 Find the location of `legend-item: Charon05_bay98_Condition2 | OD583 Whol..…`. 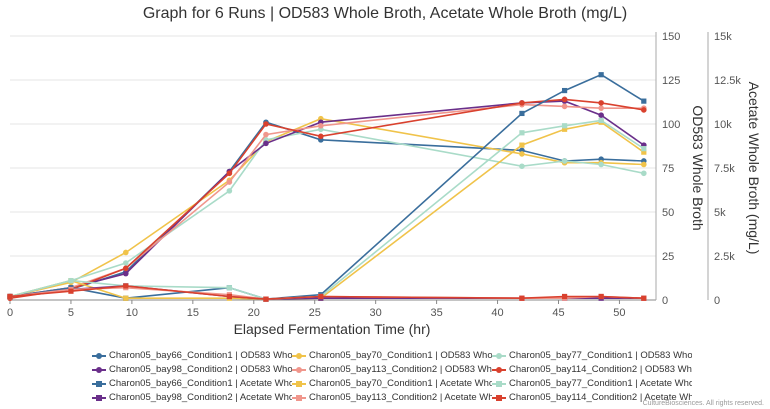

legend-item: Charon05_bay98_Condition2 | OD583 Whol..… is located at coordinates (192, 369).